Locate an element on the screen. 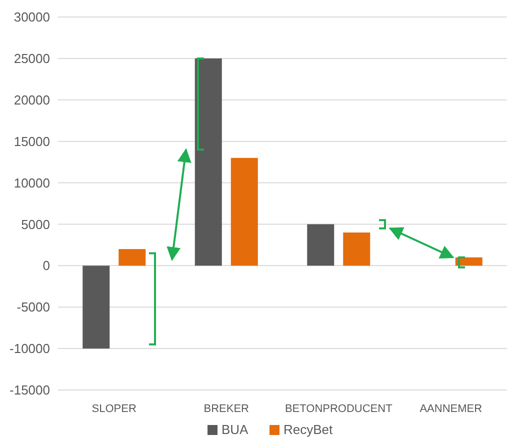 This screenshot has width=515, height=444. x-tick-label: BREKER is located at coordinates (227, 409).